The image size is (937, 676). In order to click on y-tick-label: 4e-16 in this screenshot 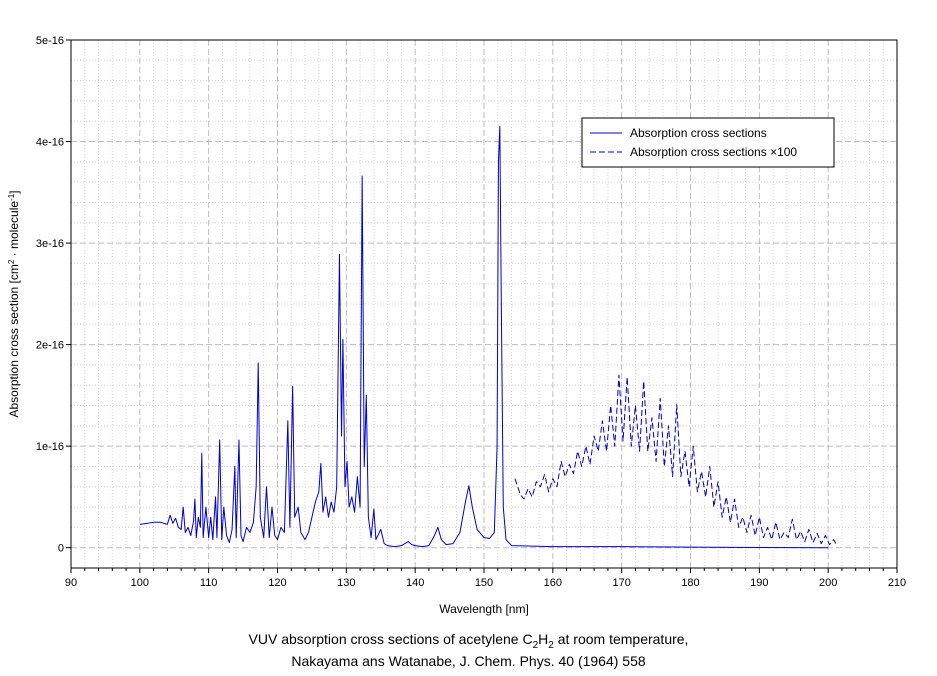, I will do `click(50, 143)`.